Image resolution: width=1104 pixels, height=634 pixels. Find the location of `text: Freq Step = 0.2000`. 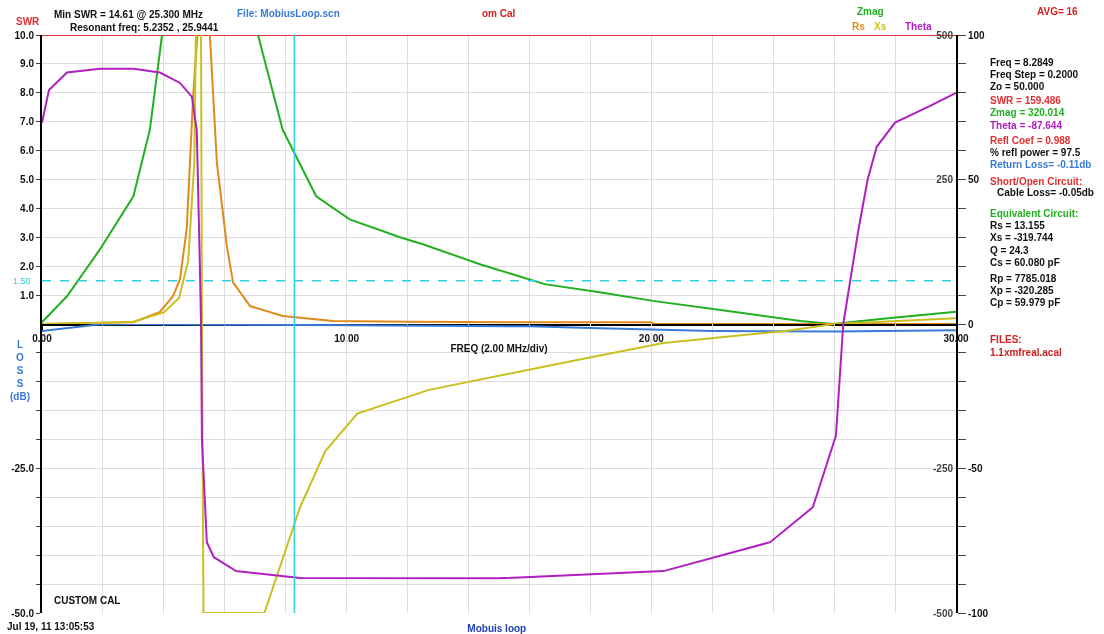

text: Freq Step = 0.2000 is located at coordinates (1034, 74).